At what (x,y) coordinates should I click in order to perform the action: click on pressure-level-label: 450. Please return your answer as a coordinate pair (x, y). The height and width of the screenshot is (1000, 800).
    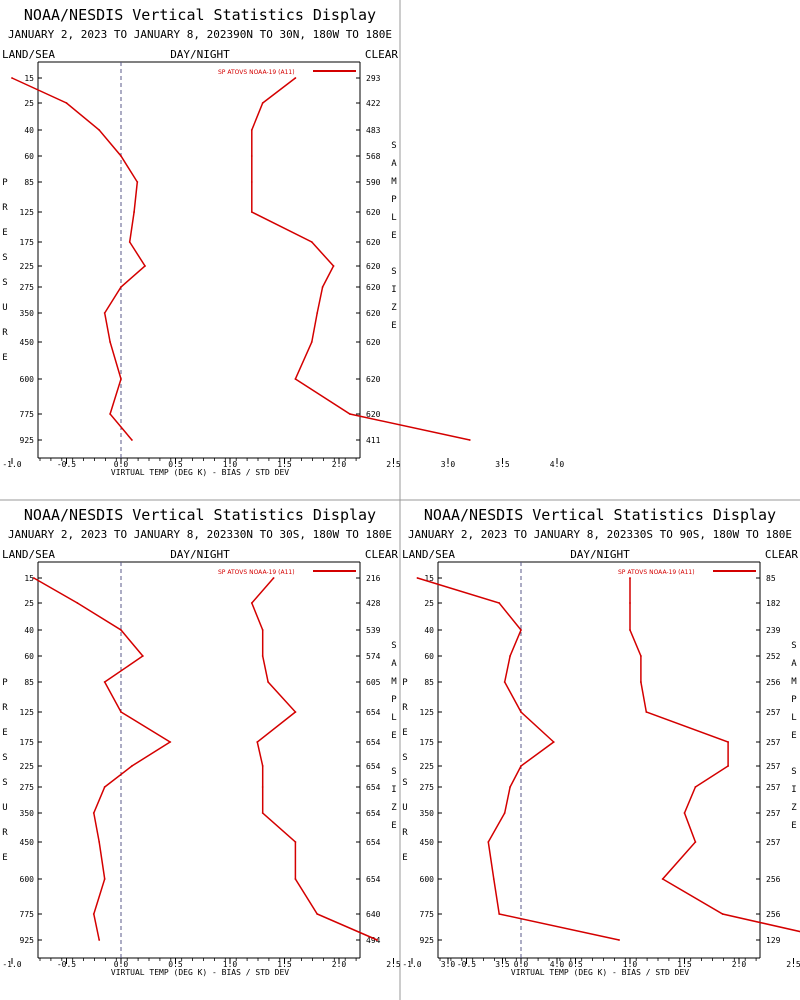
    Looking at the image, I should click on (427, 842).